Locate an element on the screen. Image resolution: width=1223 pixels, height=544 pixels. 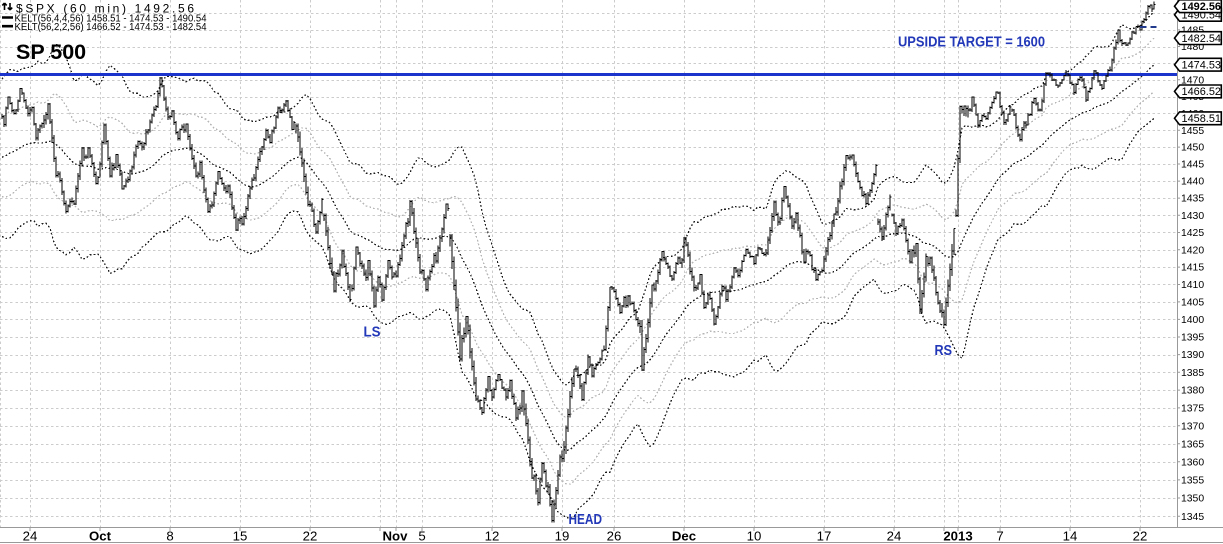
svg-text: 1380 is located at coordinates (1192, 391).